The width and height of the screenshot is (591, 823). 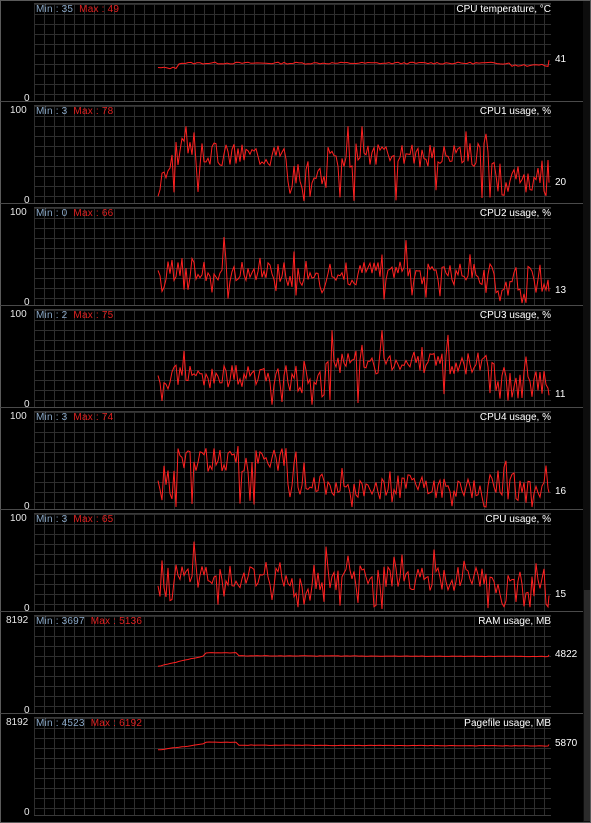 I want to click on graph-panel: Min : 2 Max : 75 CPU3 usage, % 100 0 11, so click(x=291, y=358).